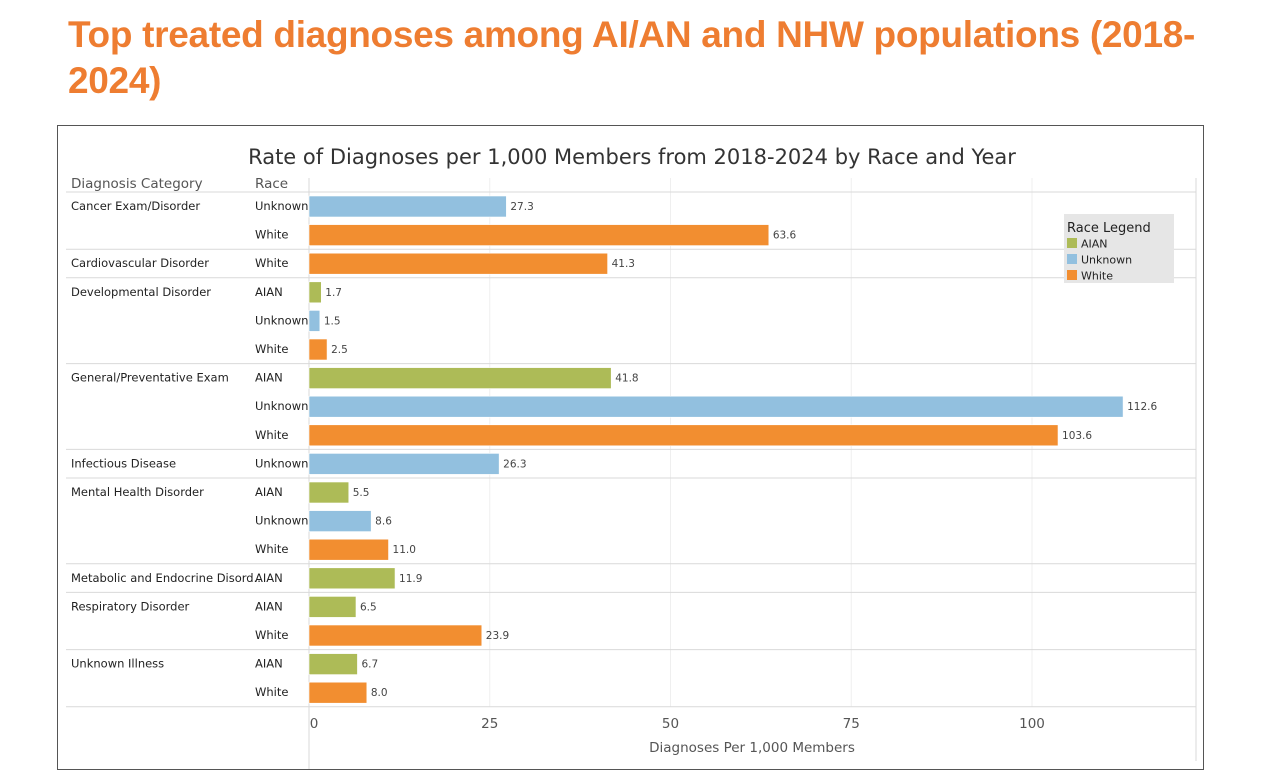 This screenshot has height=780, width=1284. What do you see at coordinates (332, 321) in the screenshot?
I see `bar-value-label: 1.5` at bounding box center [332, 321].